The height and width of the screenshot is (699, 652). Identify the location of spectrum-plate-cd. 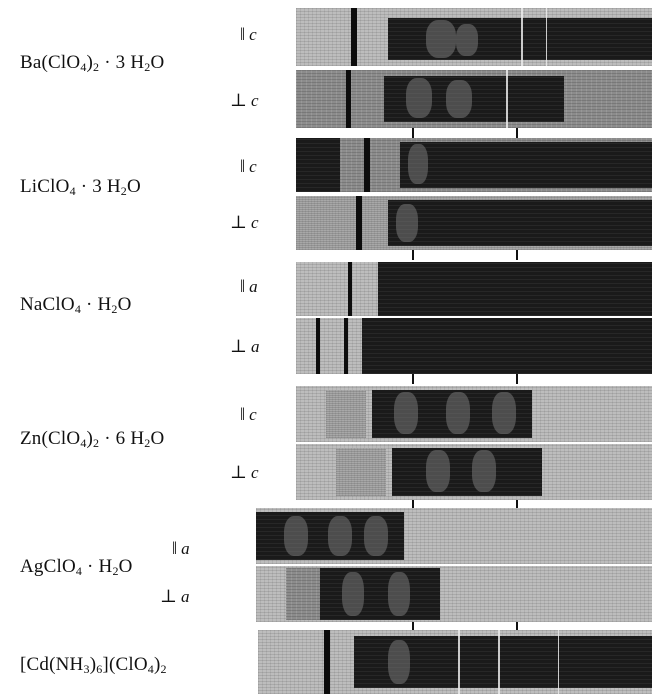
(455, 662).